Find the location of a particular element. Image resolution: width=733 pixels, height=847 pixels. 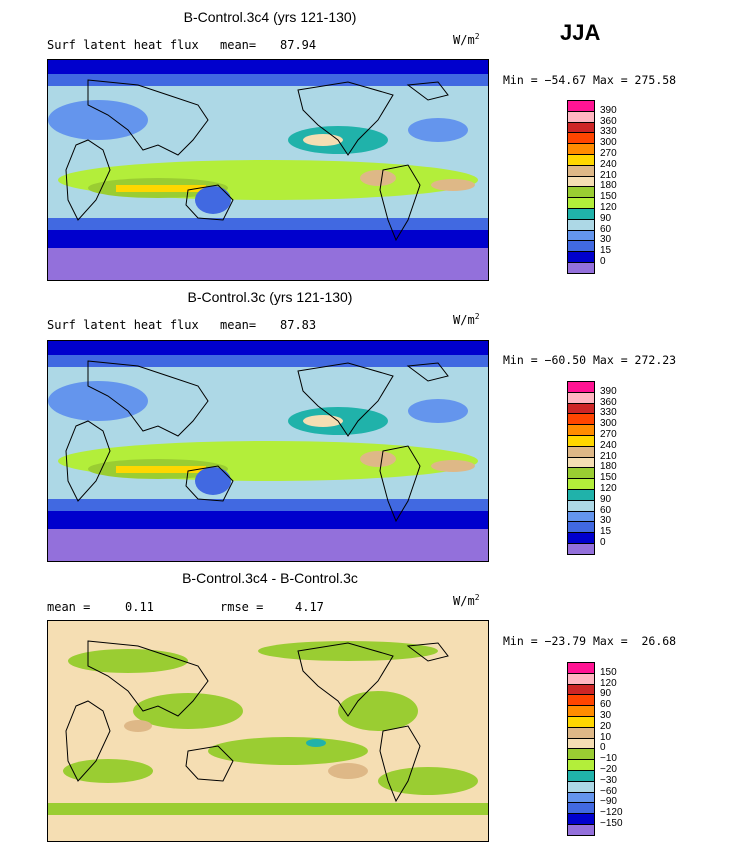

panel2-colorbar-tick: 90 is located at coordinates (606, 499).